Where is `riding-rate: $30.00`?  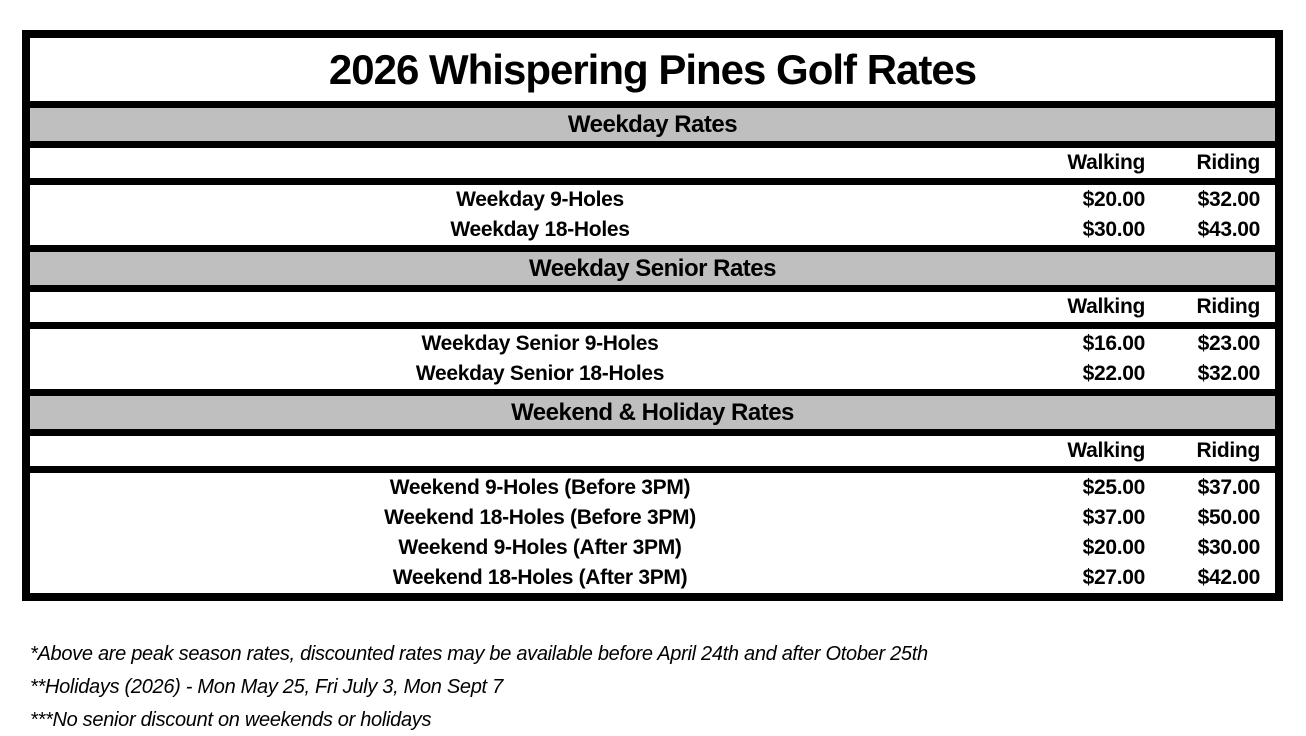 riding-rate: $30.00 is located at coordinates (1229, 547).